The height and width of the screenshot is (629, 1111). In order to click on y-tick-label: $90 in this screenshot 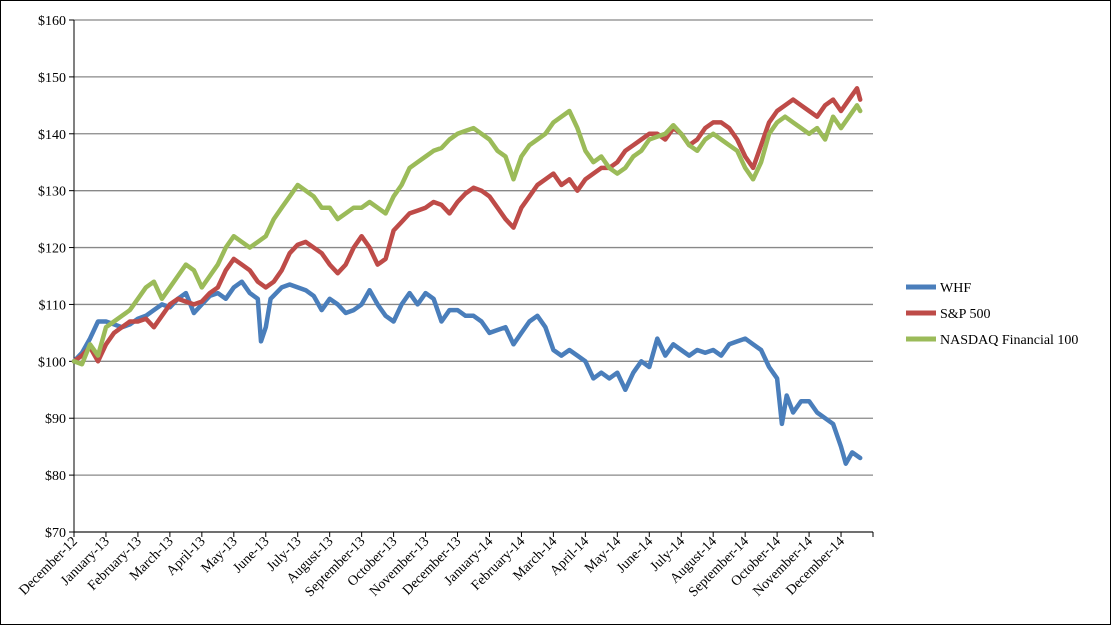, I will do `click(55, 419)`.